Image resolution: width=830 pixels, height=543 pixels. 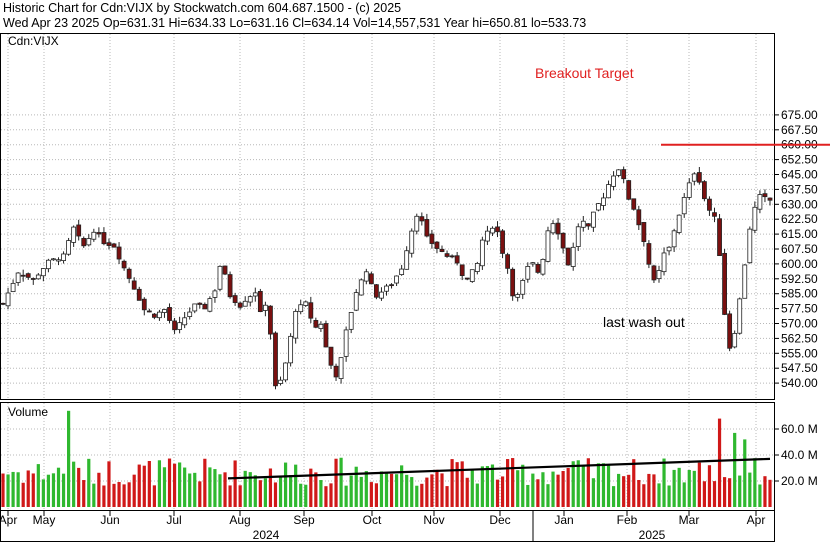 What do you see at coordinates (799, 249) in the screenshot?
I see `price-tick-label: 607.50` at bounding box center [799, 249].